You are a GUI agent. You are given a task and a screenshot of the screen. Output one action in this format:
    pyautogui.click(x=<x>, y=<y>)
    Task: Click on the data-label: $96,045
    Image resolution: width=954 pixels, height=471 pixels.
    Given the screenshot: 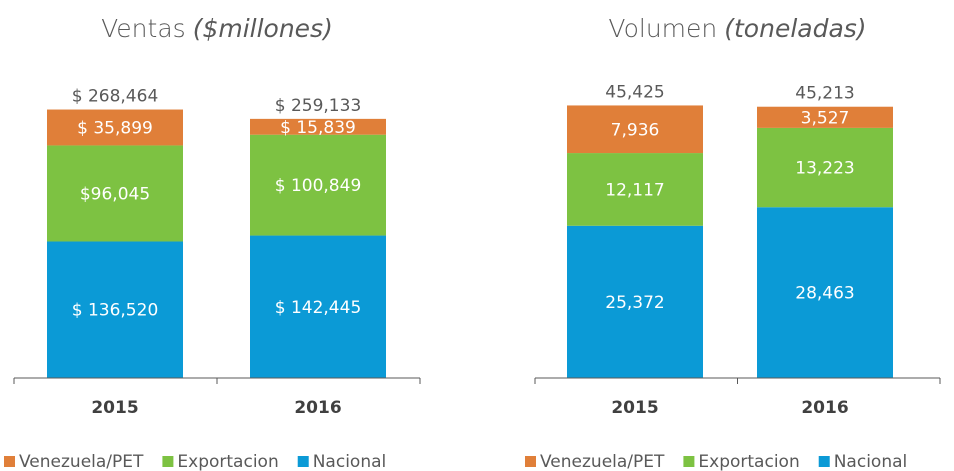 What is the action you would take?
    pyautogui.click(x=115, y=194)
    